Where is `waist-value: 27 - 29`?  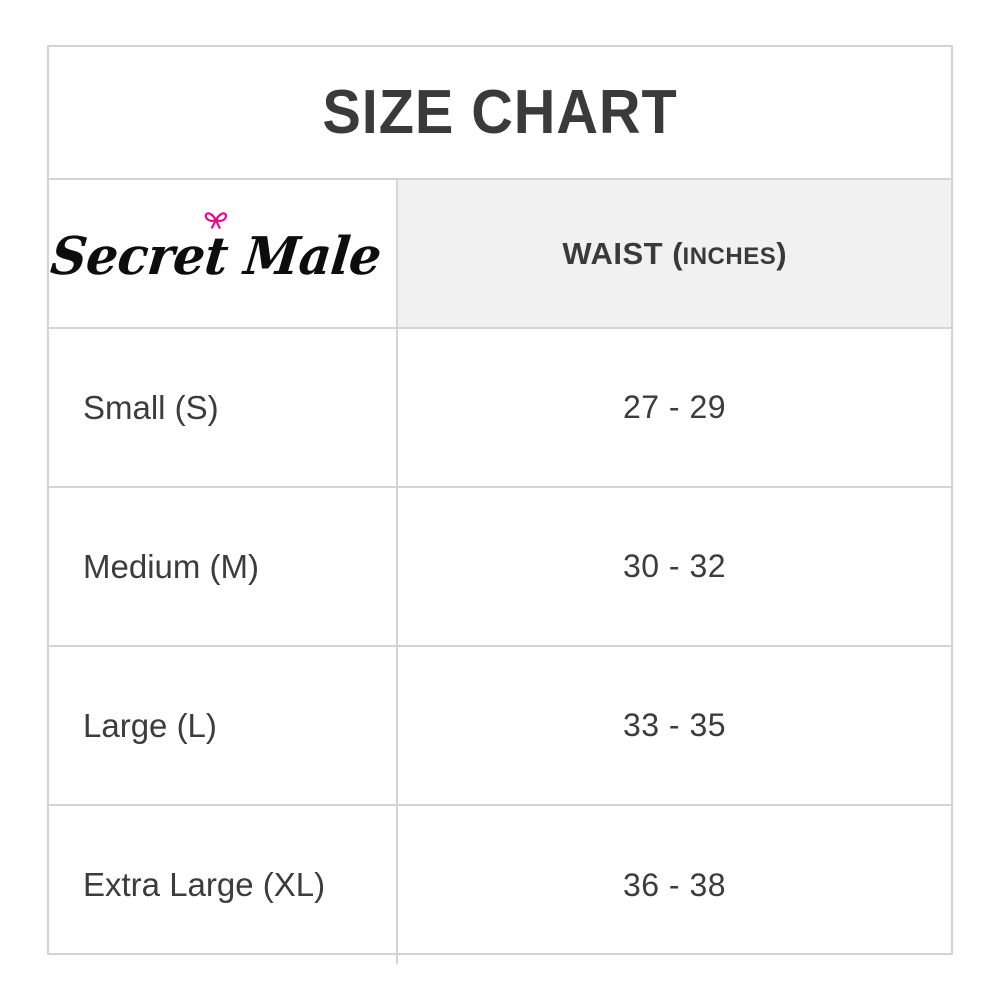
waist-value: 27 - 29 is located at coordinates (674, 407).